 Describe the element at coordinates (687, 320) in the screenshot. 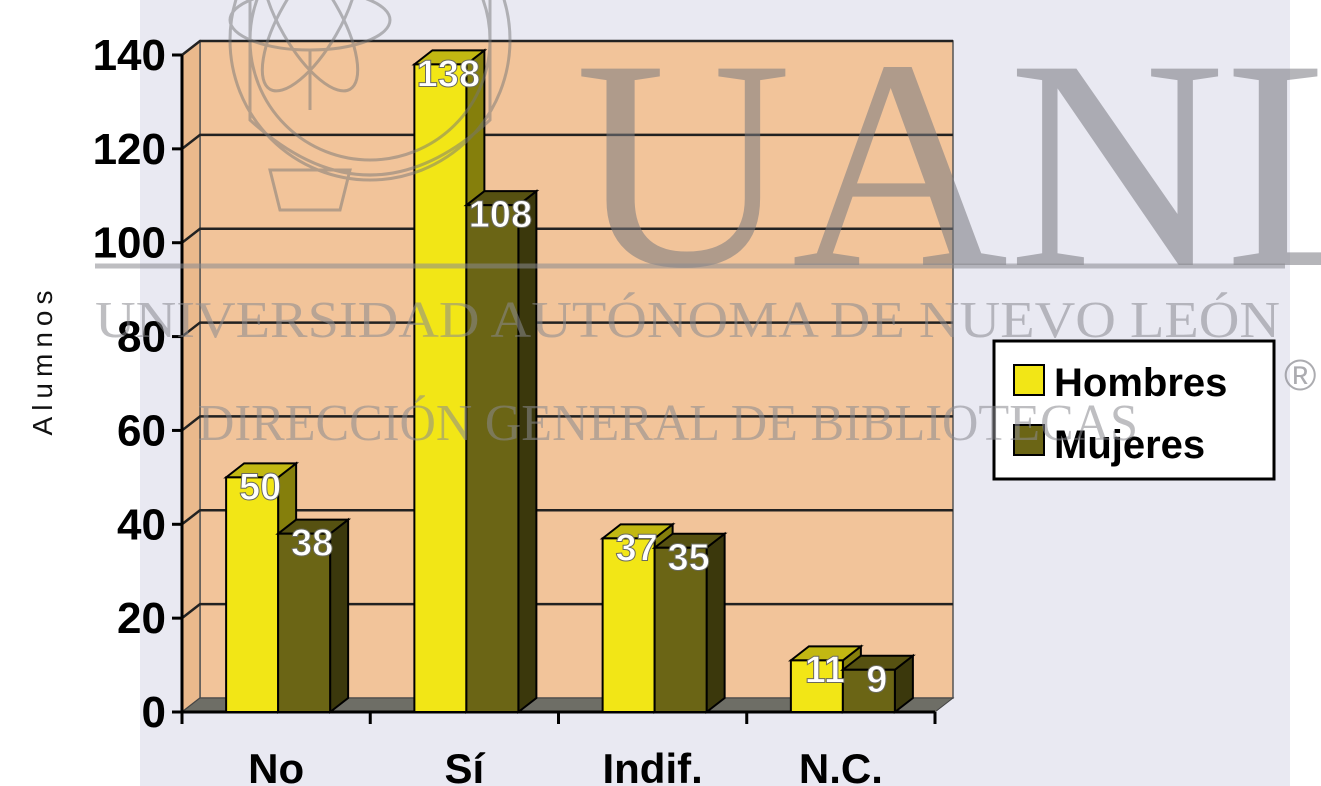

I see `watermark-university: UNIVERSIDAD AUTÓNOMA DE NUEVO LEÓN` at that location.